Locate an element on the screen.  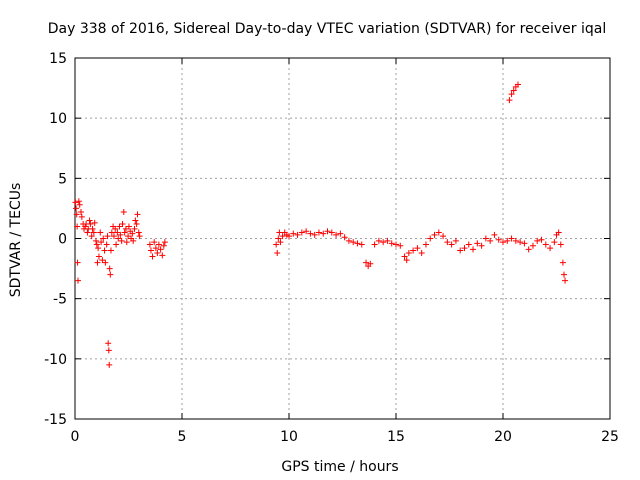
x-tick-label: 20 is located at coordinates (503, 437).